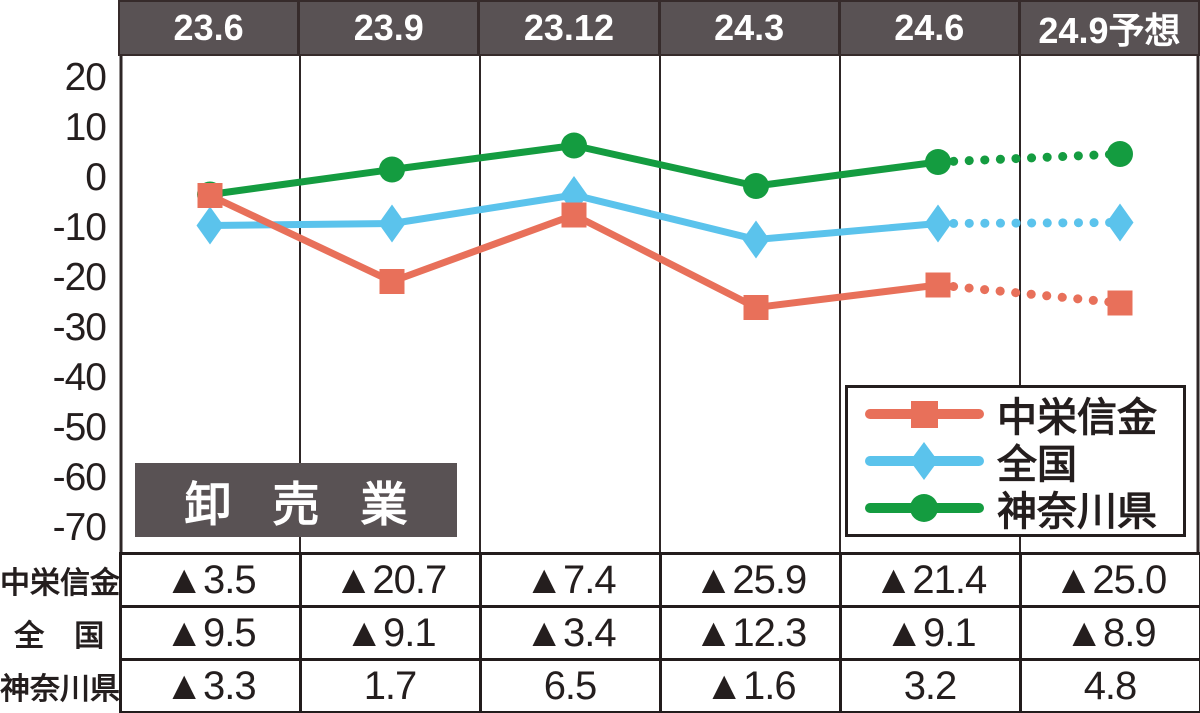  I want to click on value-cell: 1.7, so click(390, 685).